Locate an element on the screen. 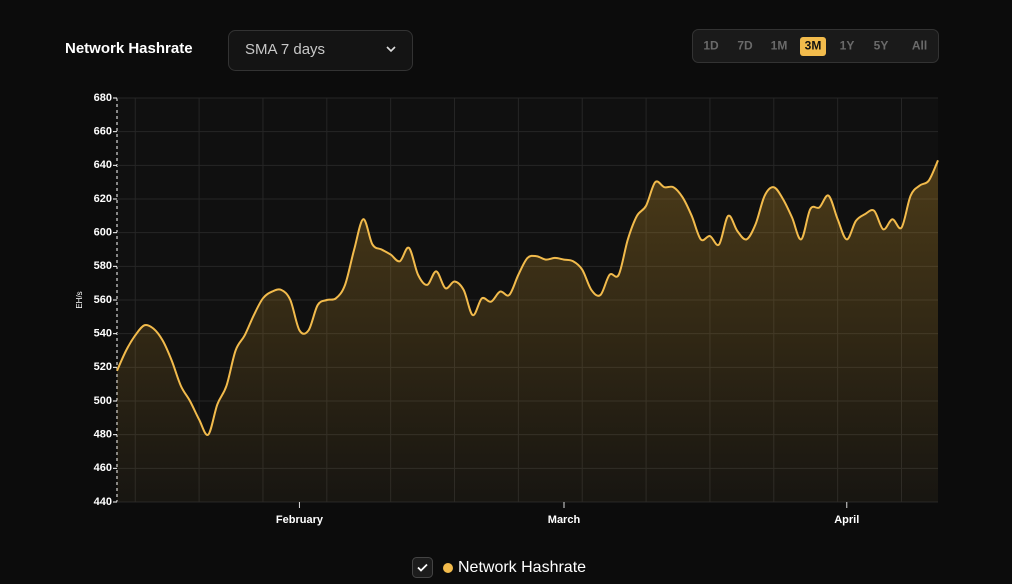 The height and width of the screenshot is (584, 1012). dropdown-label: SMA 7 days is located at coordinates (285, 49).